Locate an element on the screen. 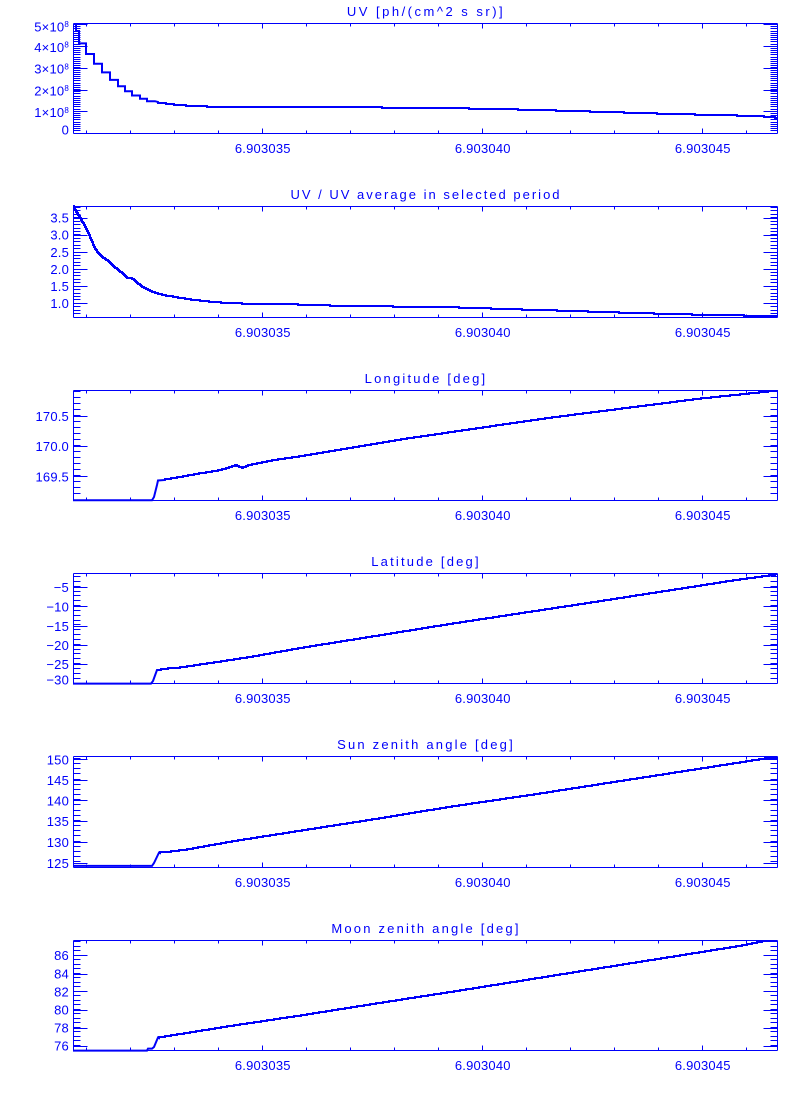  svg-text: 169.5 is located at coordinates (52, 476).